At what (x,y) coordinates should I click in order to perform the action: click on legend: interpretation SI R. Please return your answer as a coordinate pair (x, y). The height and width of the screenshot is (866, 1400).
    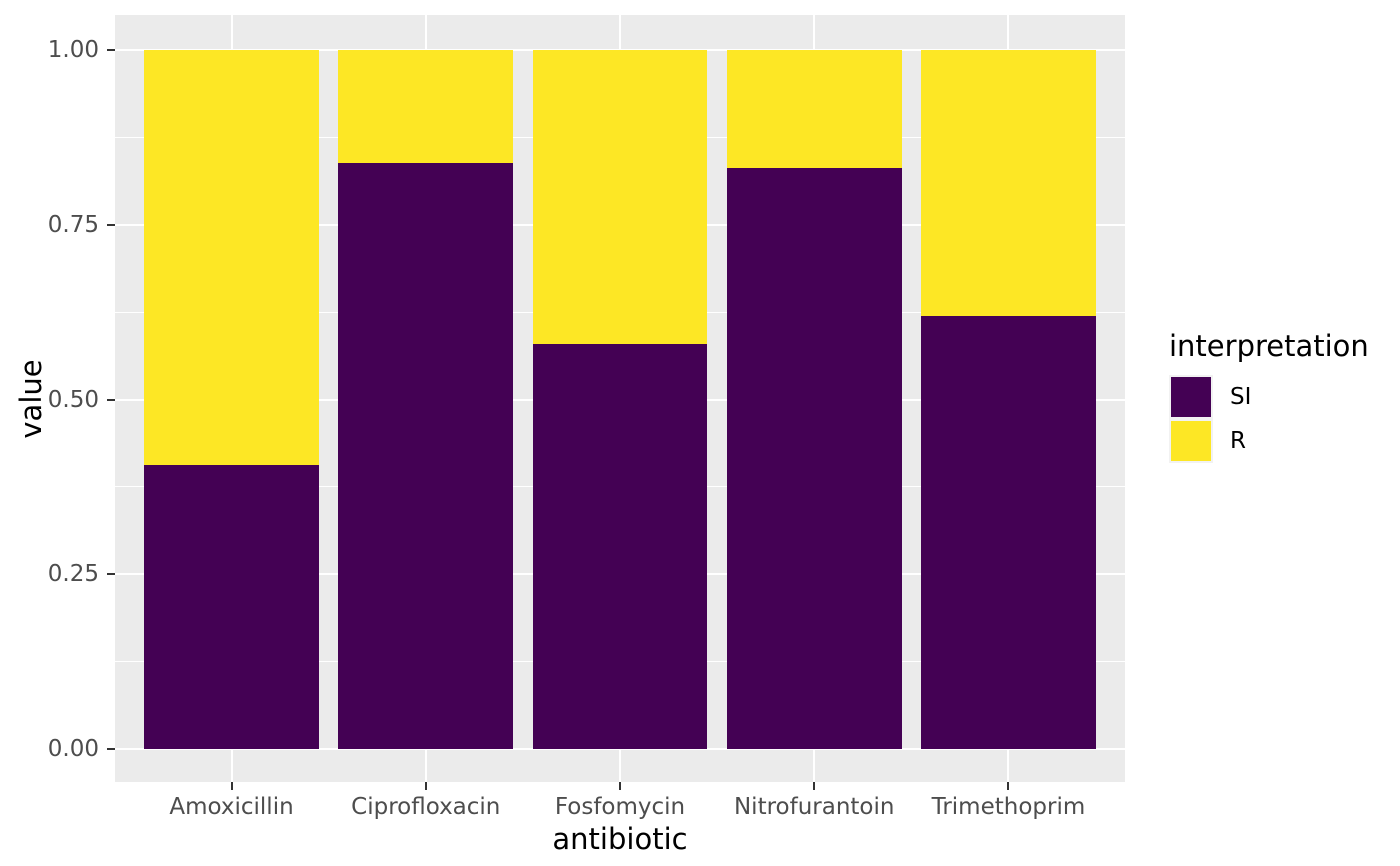
    Looking at the image, I should click on (1269, 397).